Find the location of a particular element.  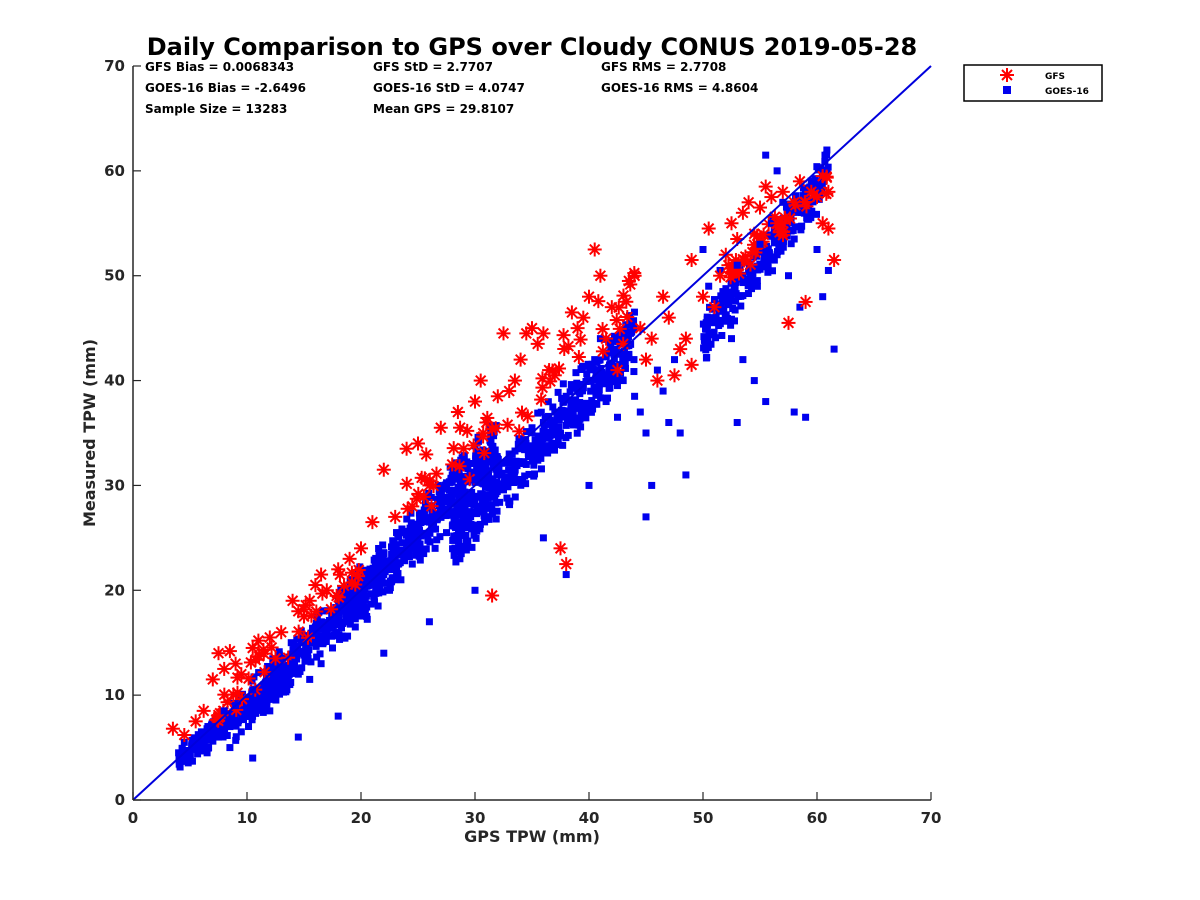

x-axis-label: GPS TPW (mm) is located at coordinates (532, 836).